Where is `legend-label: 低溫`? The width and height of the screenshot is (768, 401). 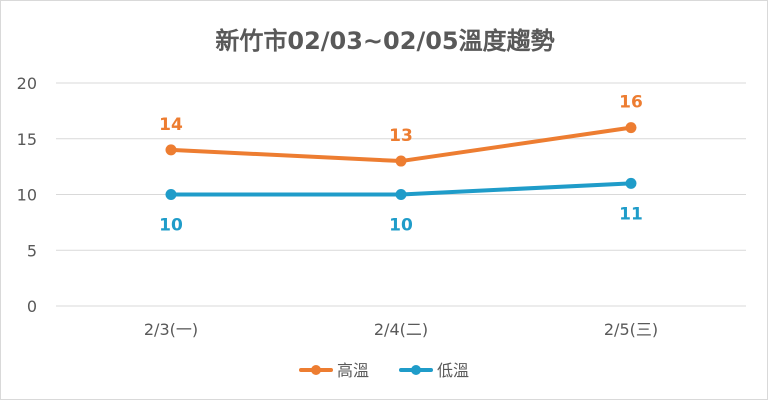
legend-label: 低溫 is located at coordinates (453, 370).